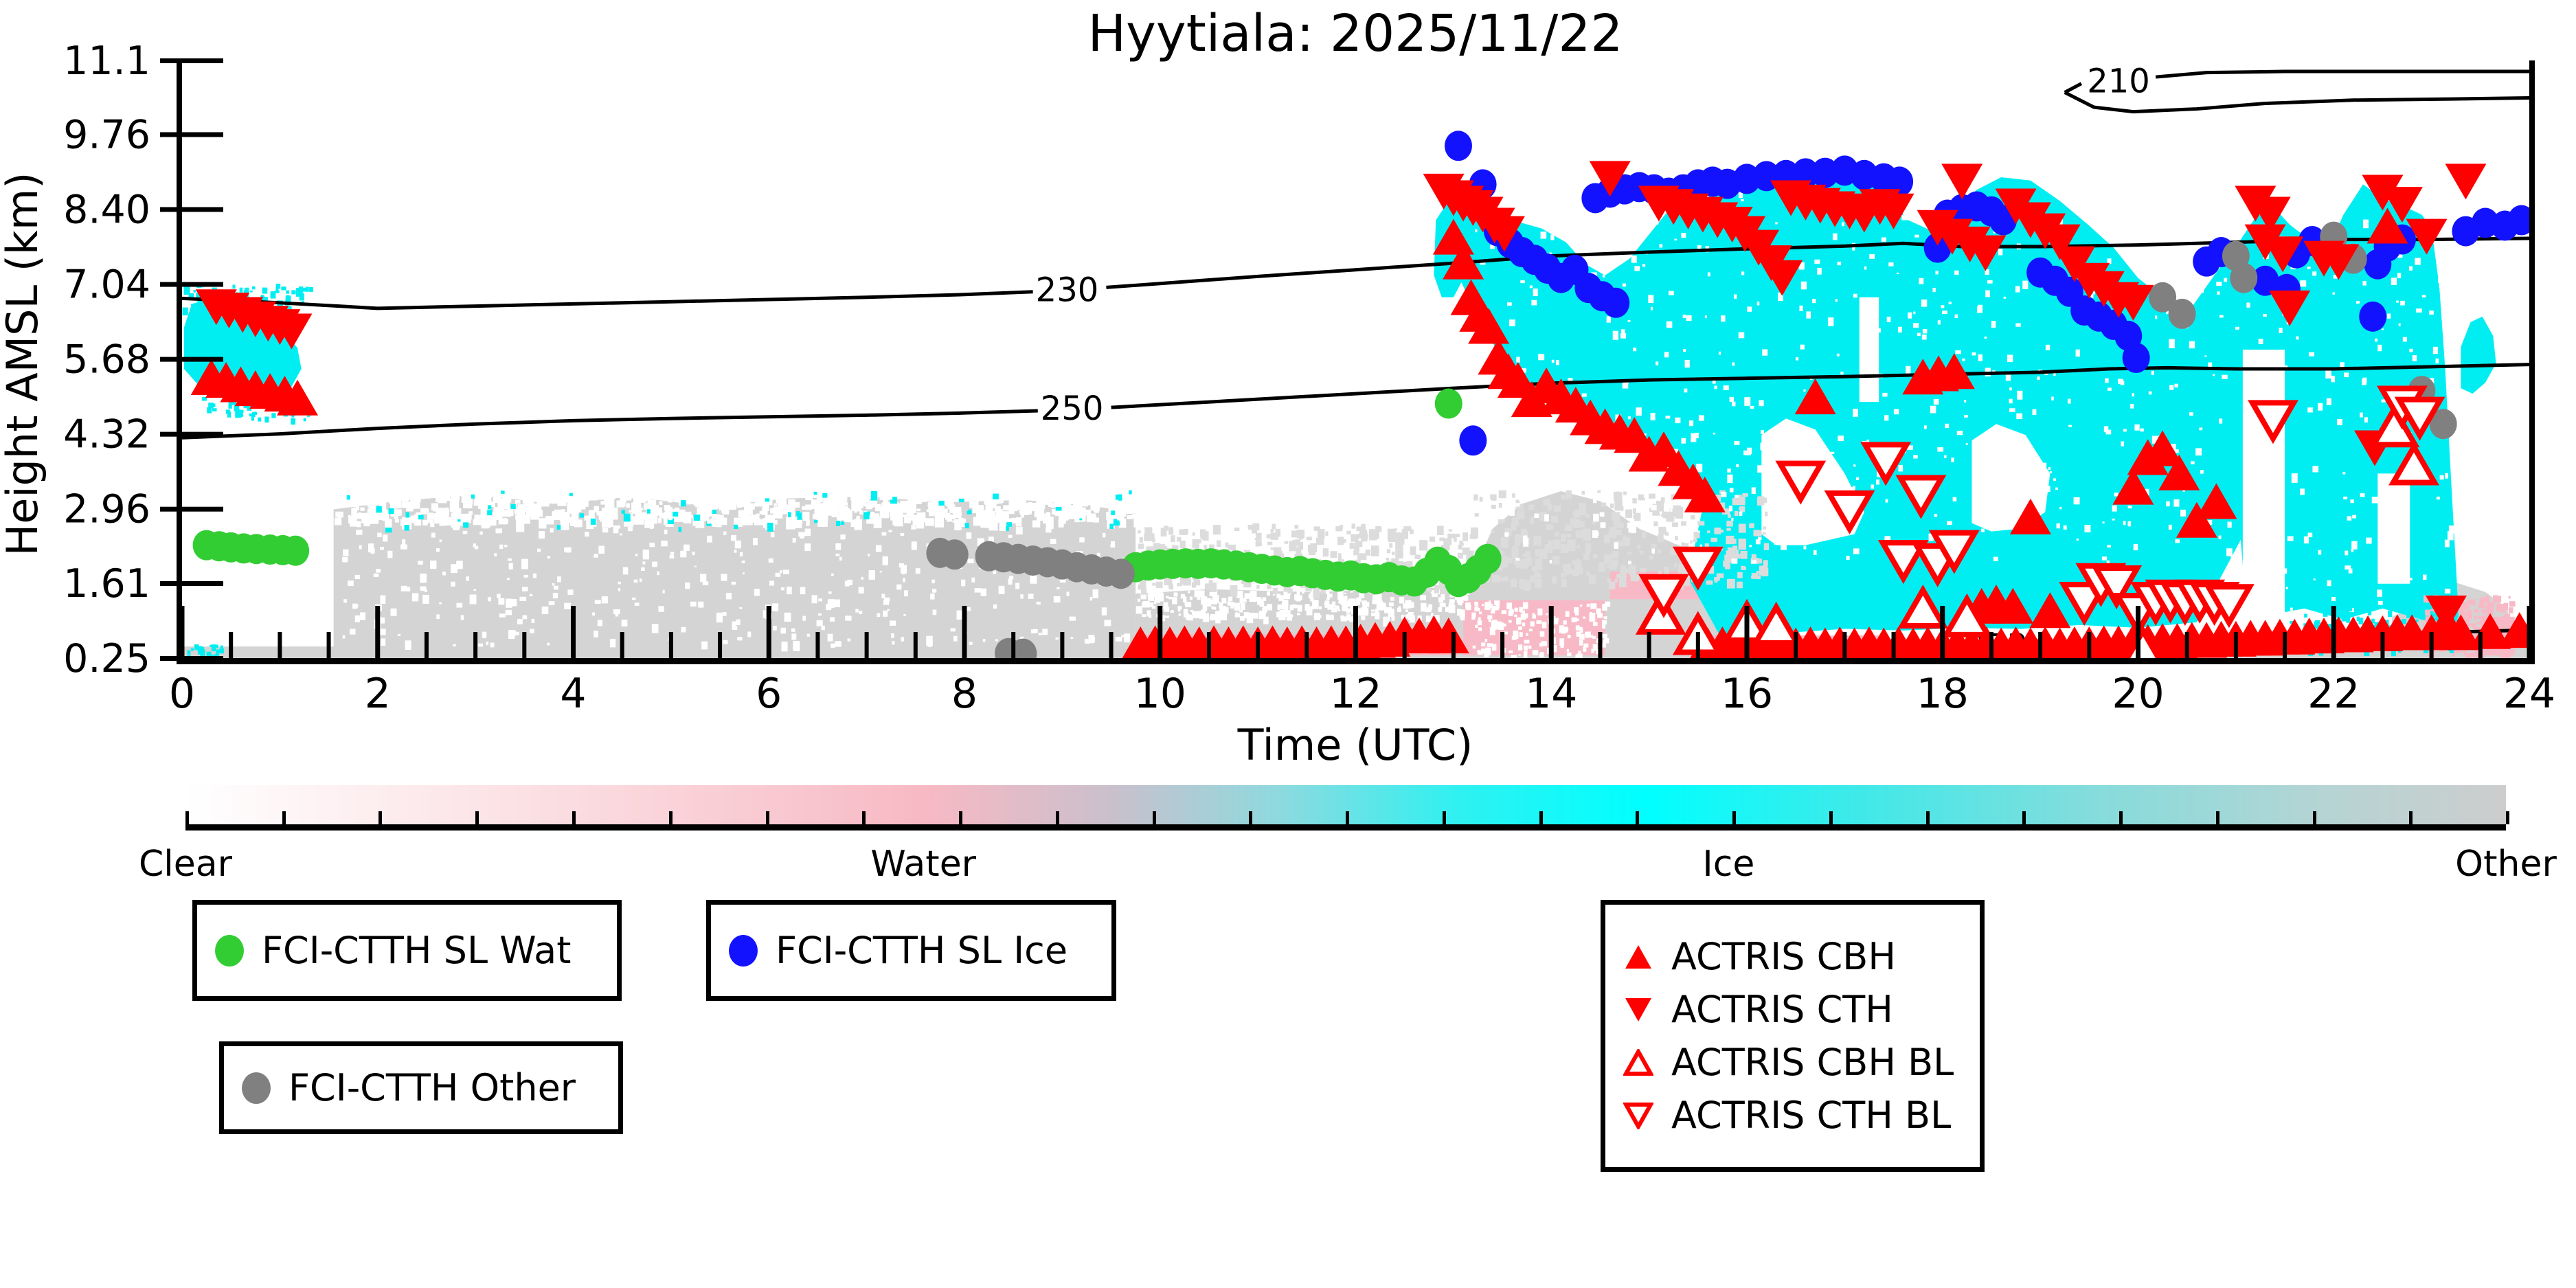 Image resolution: width=2576 pixels, height=1288 pixels. What do you see at coordinates (106, 584) in the screenshot?
I see `svg-text: 1.61` at bounding box center [106, 584].